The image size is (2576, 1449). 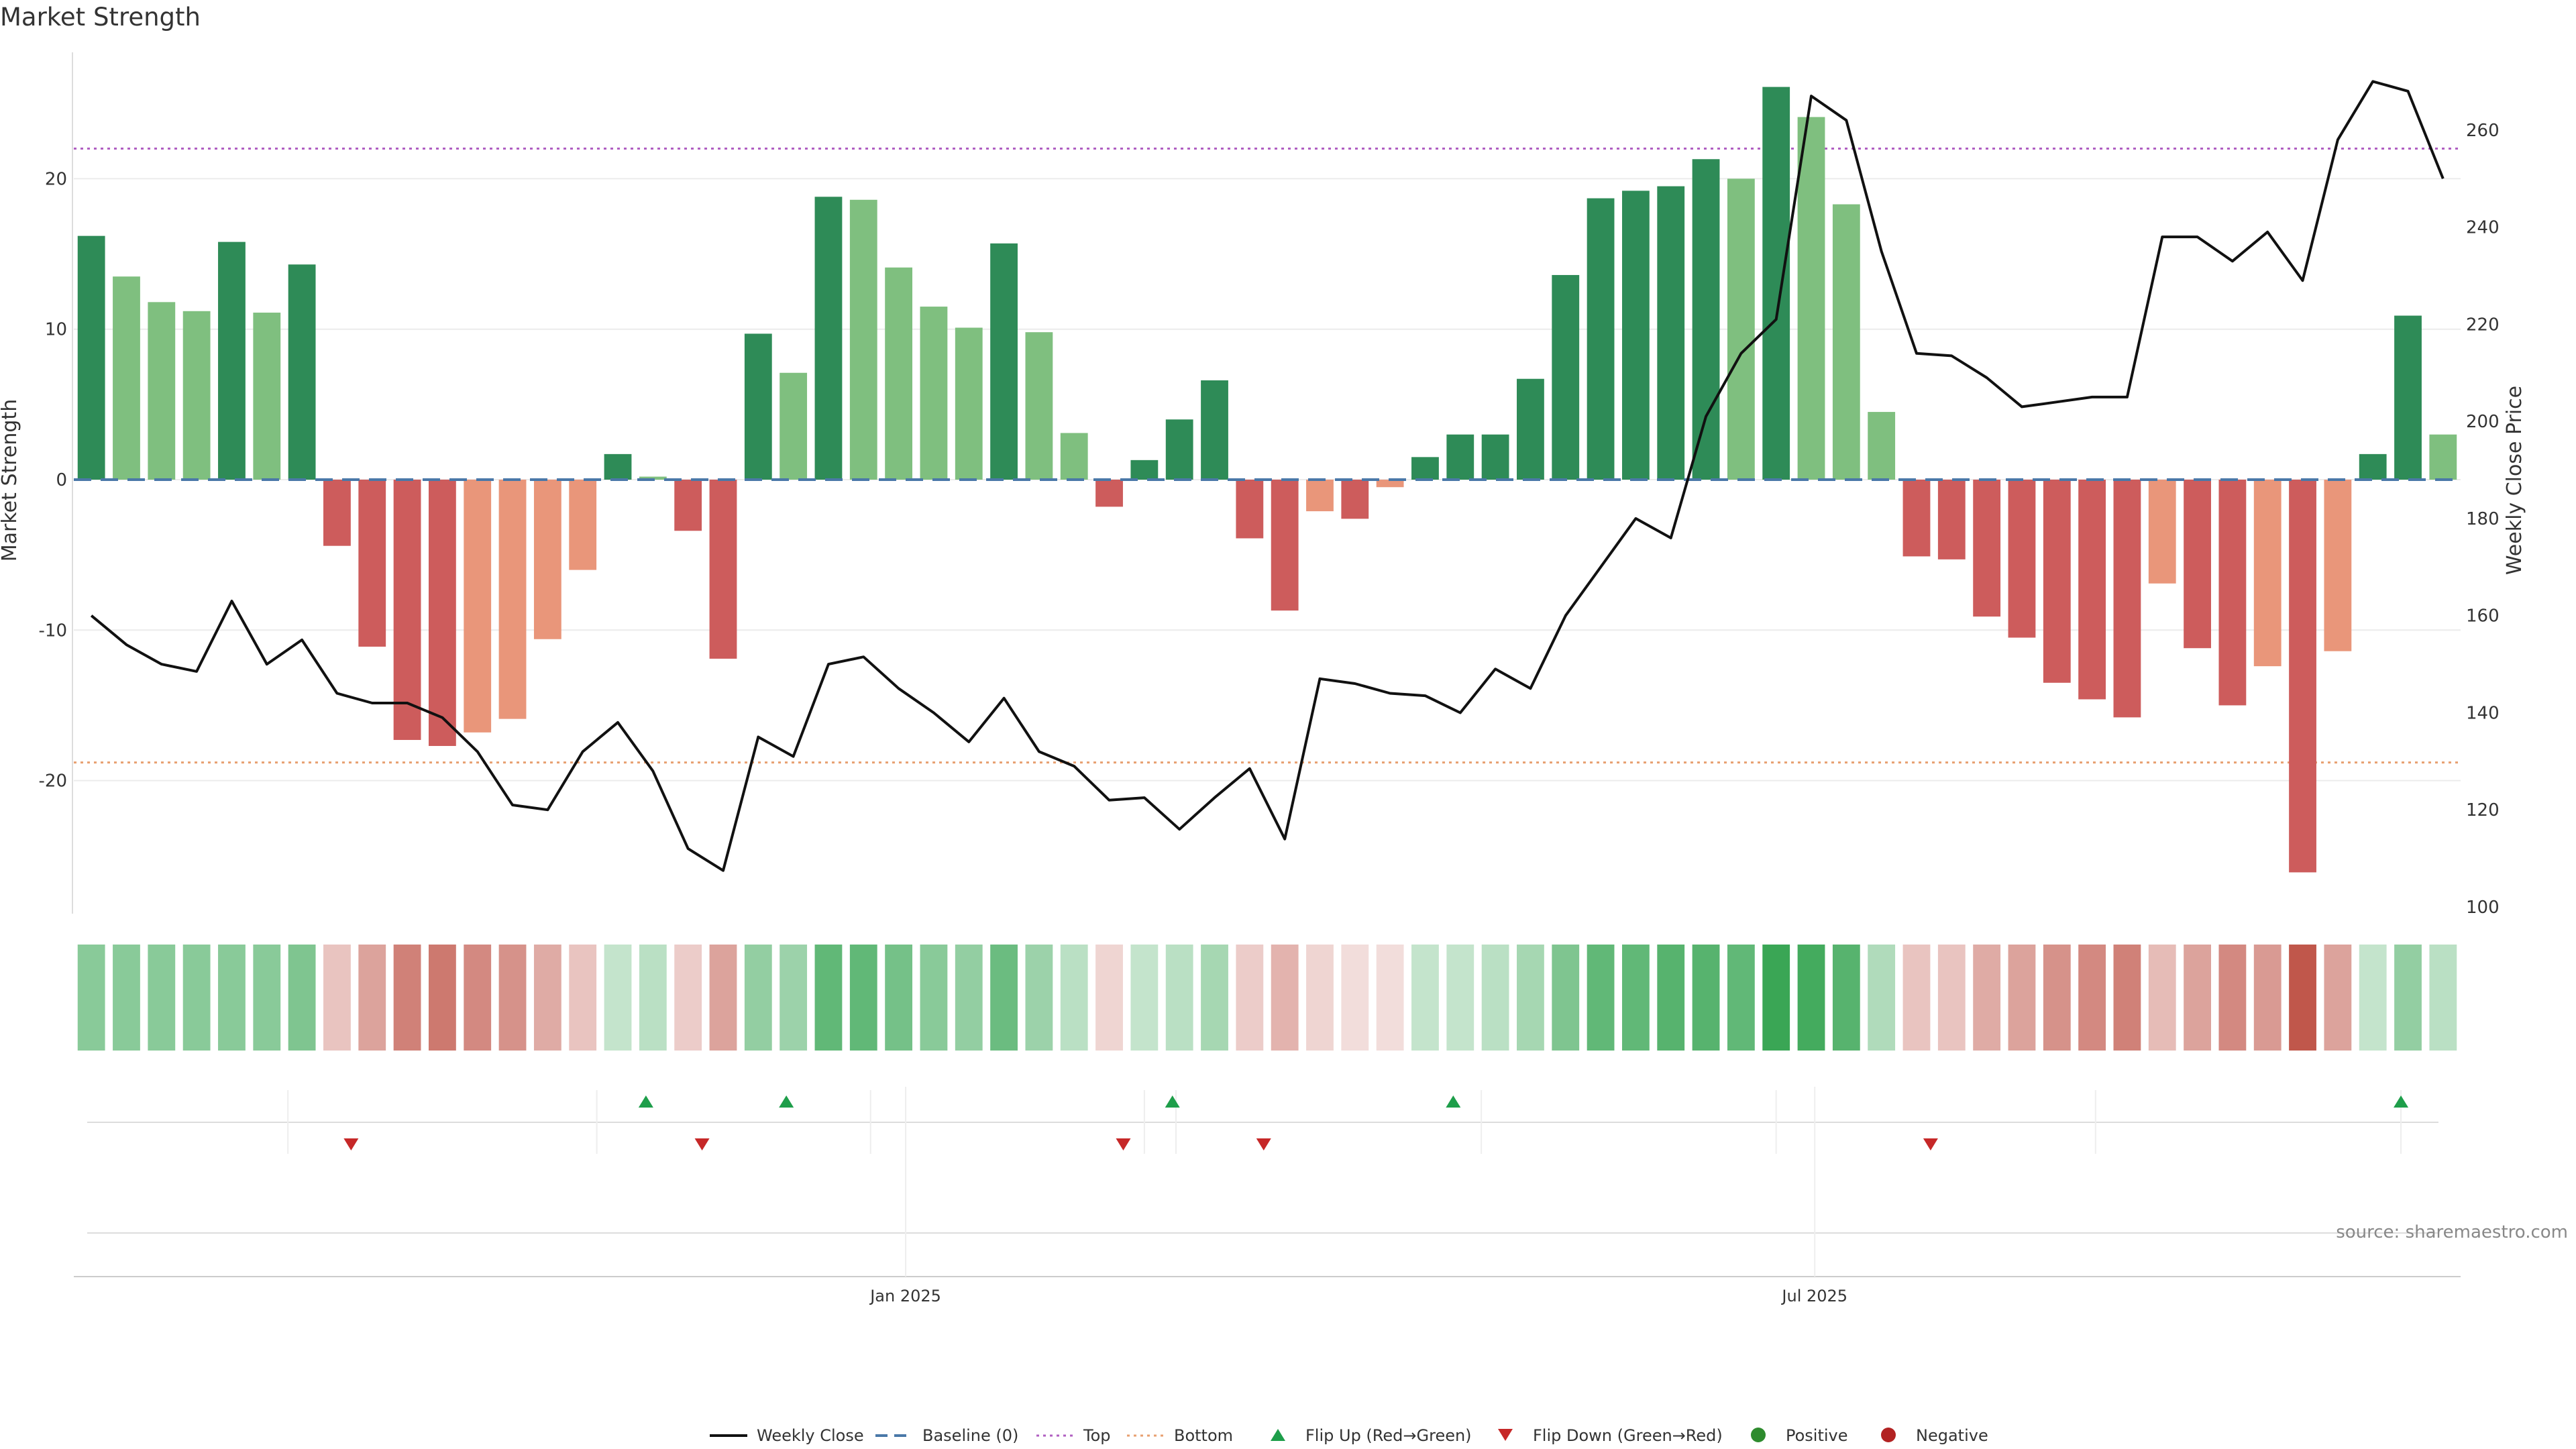 What do you see at coordinates (905, 1296) in the screenshot?
I see `x-tick-label: Jan 2025` at bounding box center [905, 1296].